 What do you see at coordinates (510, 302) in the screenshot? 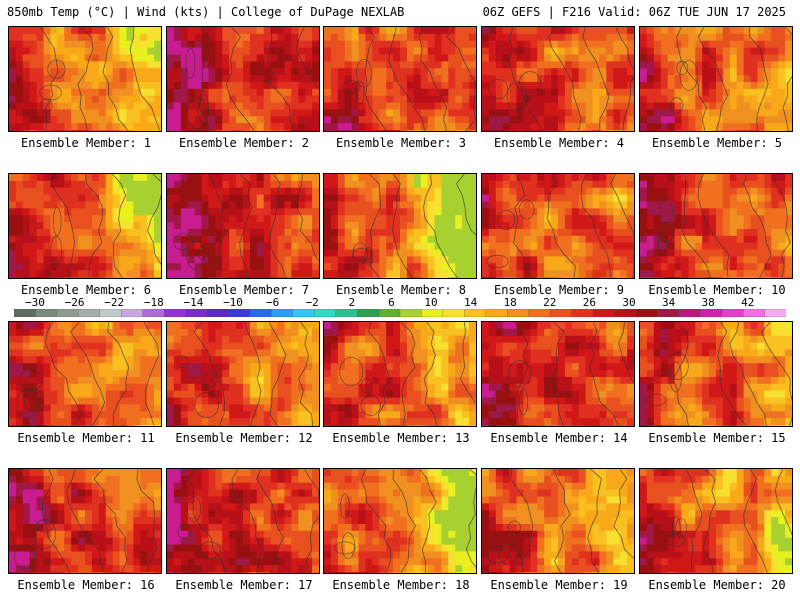
I see `colorbar-tick-label: 18` at bounding box center [510, 302].